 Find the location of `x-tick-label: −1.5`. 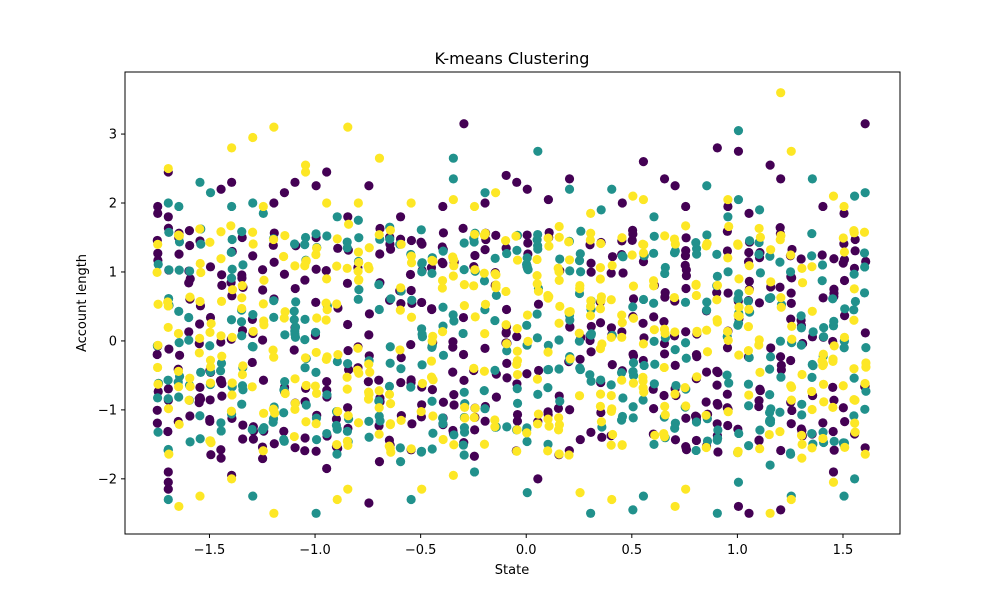

x-tick-label: −1.5 is located at coordinates (210, 550).